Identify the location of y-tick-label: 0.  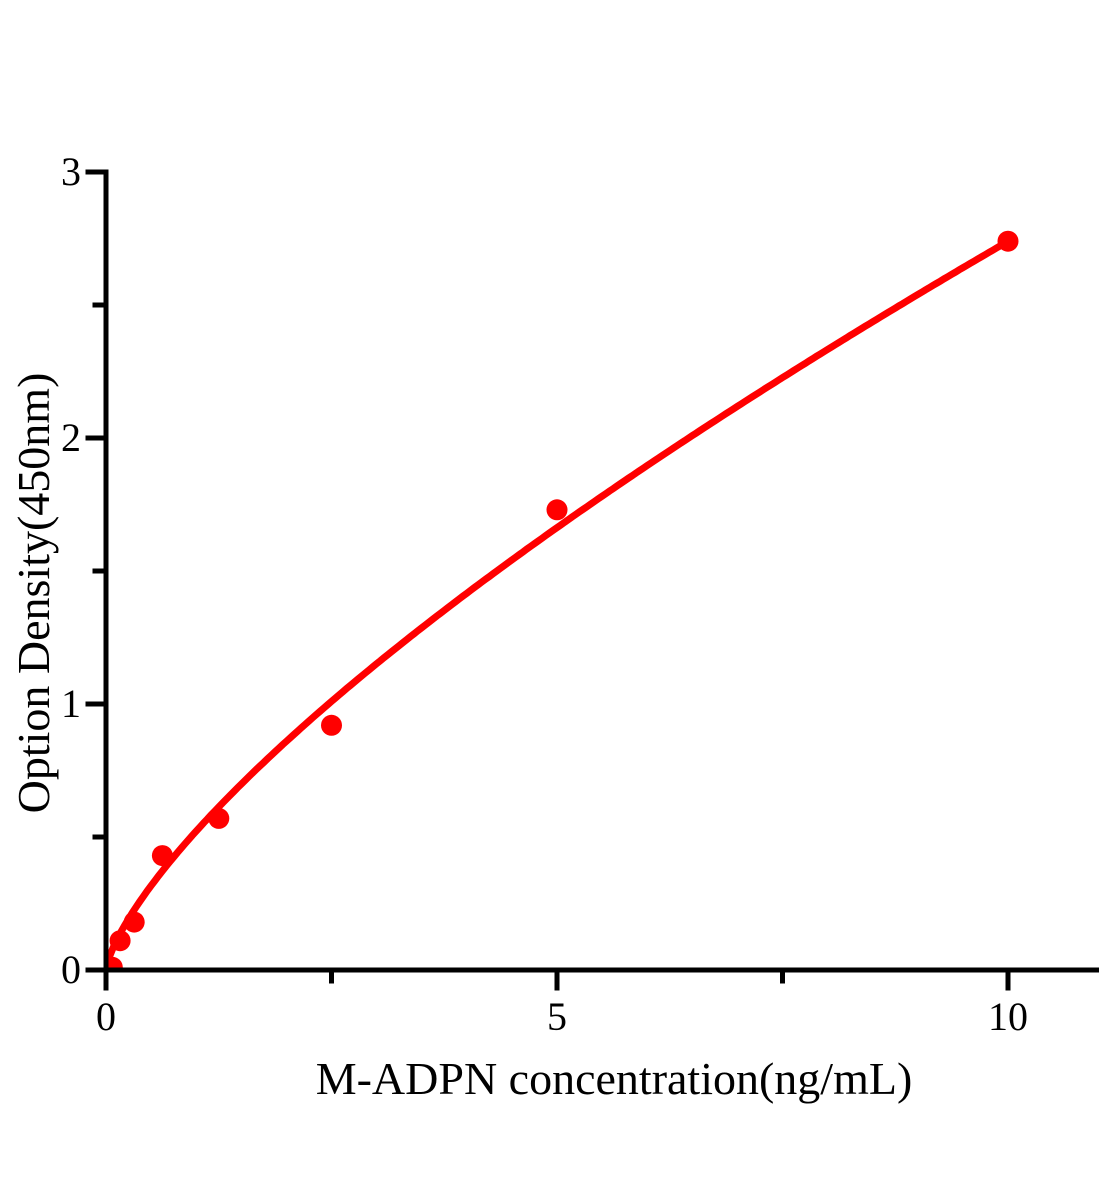
(71, 969).